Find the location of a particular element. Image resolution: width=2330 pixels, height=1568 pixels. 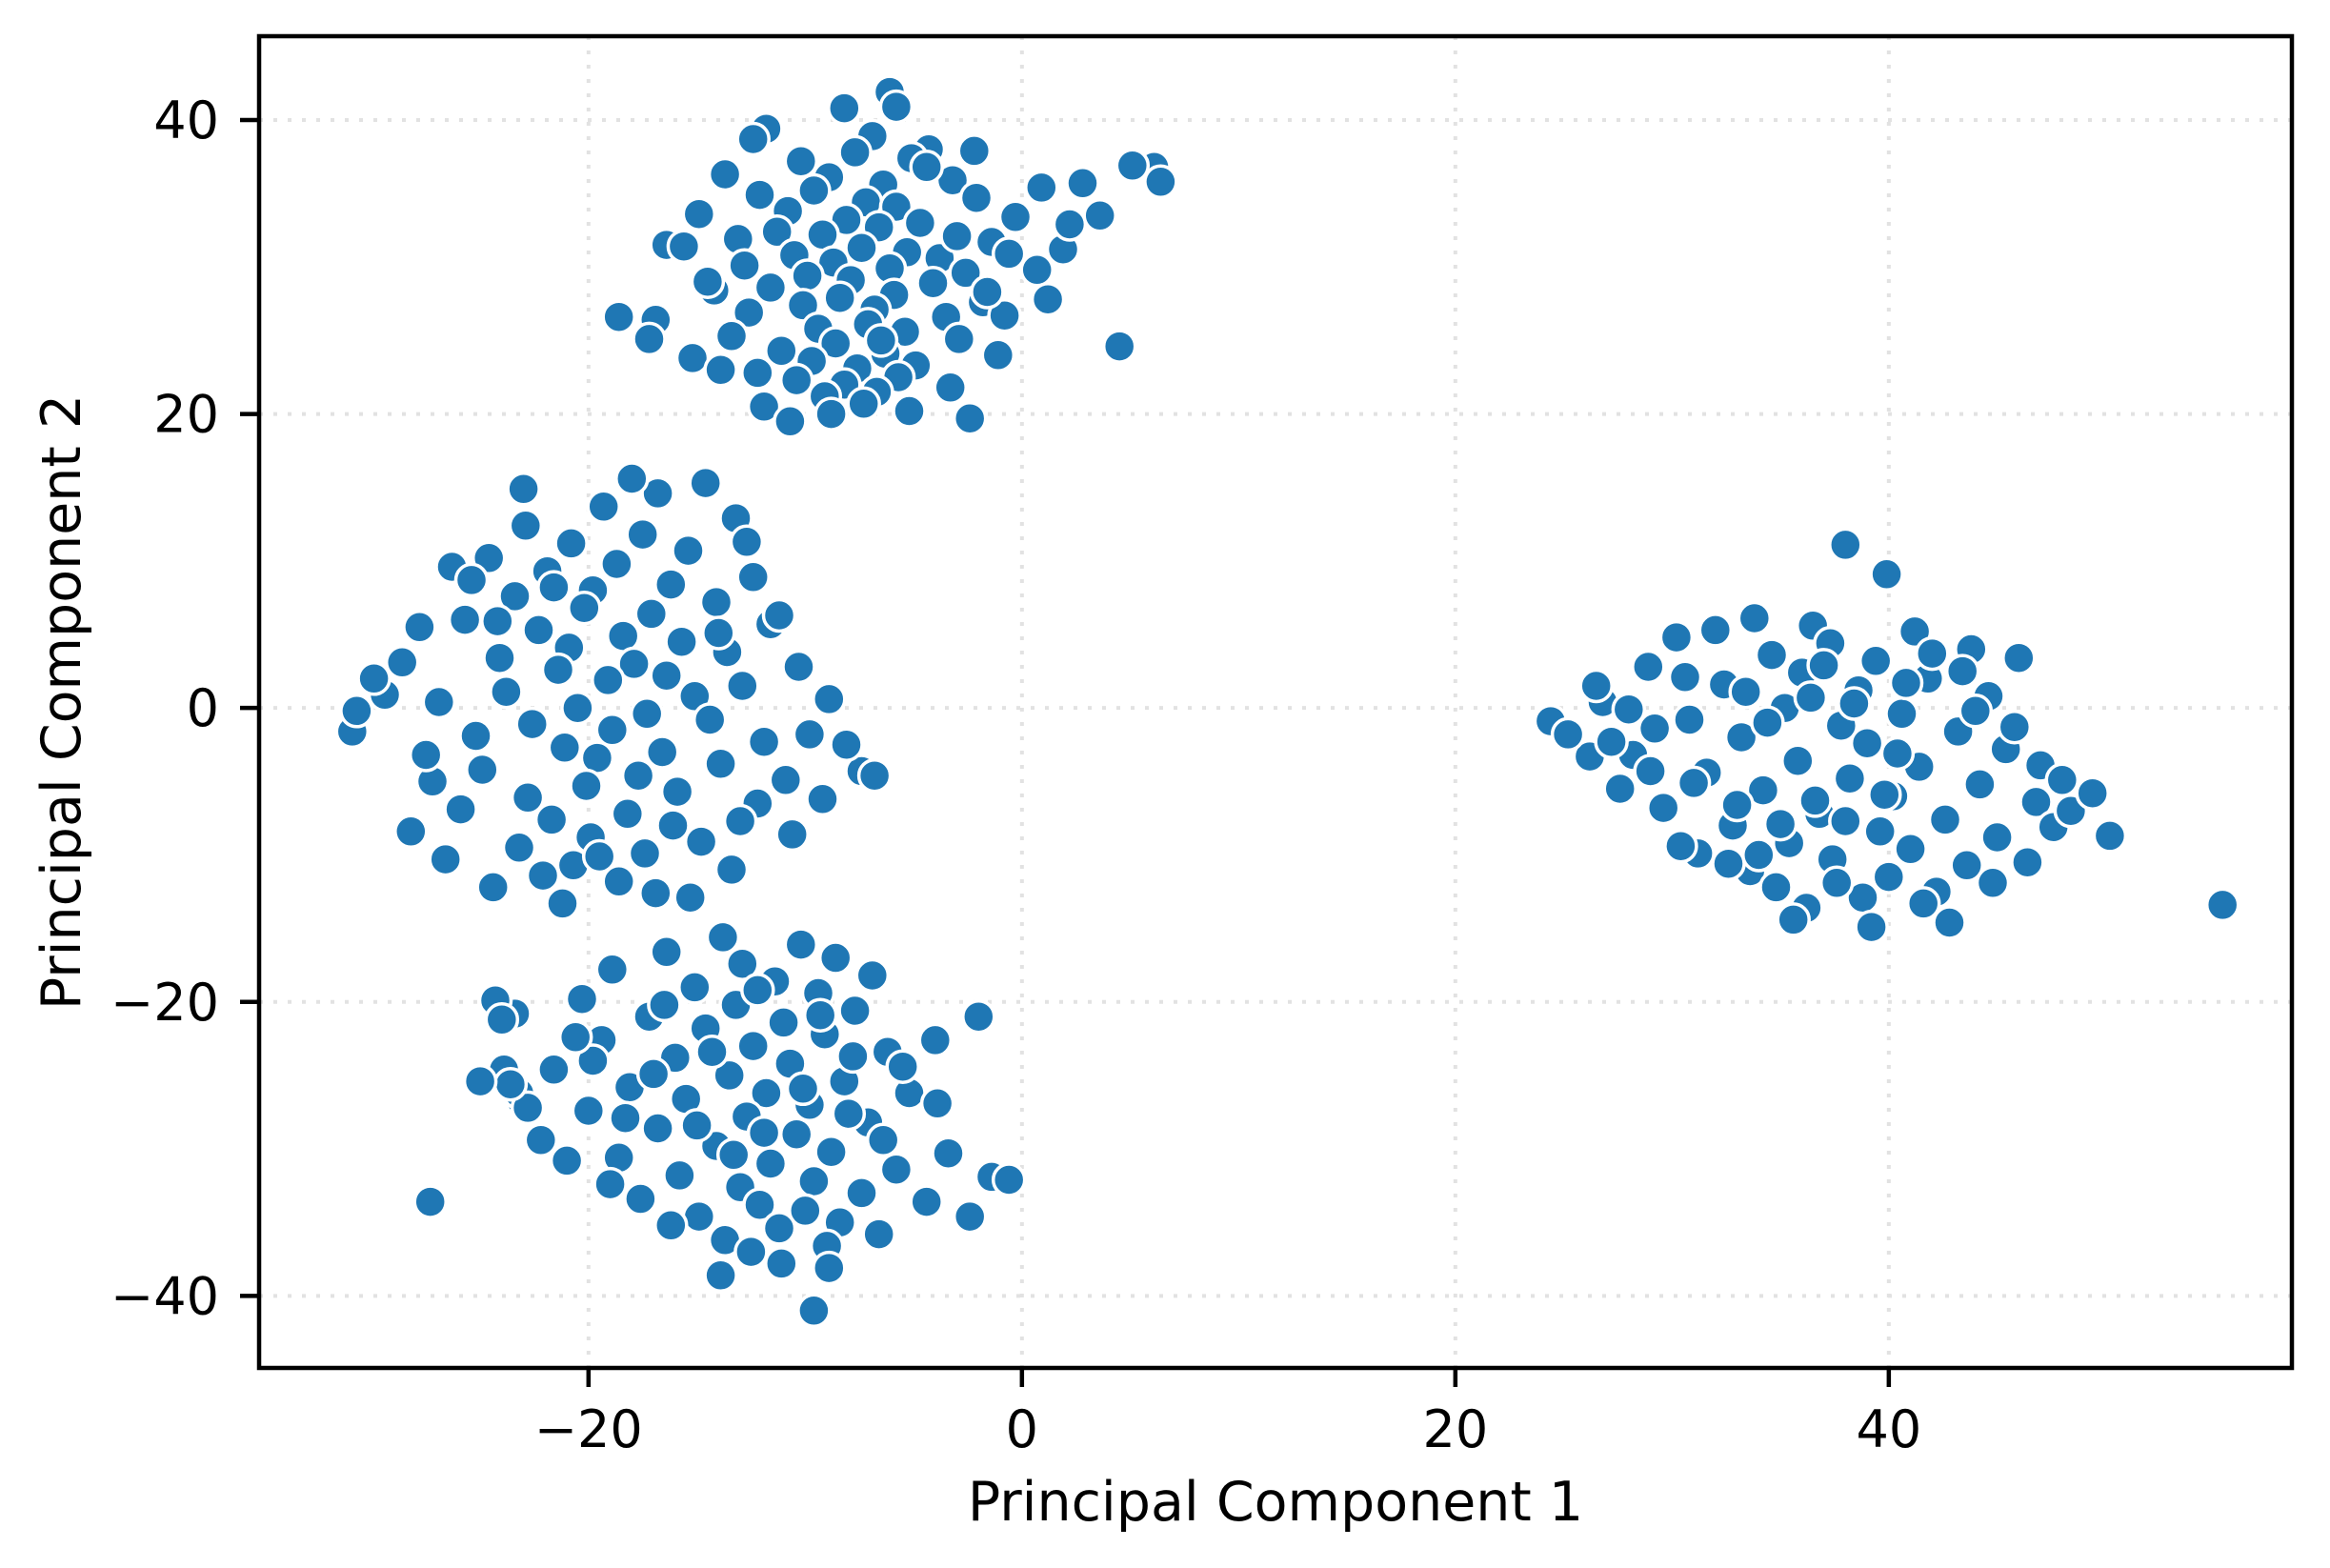

cluster-left is located at coordinates (613, 691).